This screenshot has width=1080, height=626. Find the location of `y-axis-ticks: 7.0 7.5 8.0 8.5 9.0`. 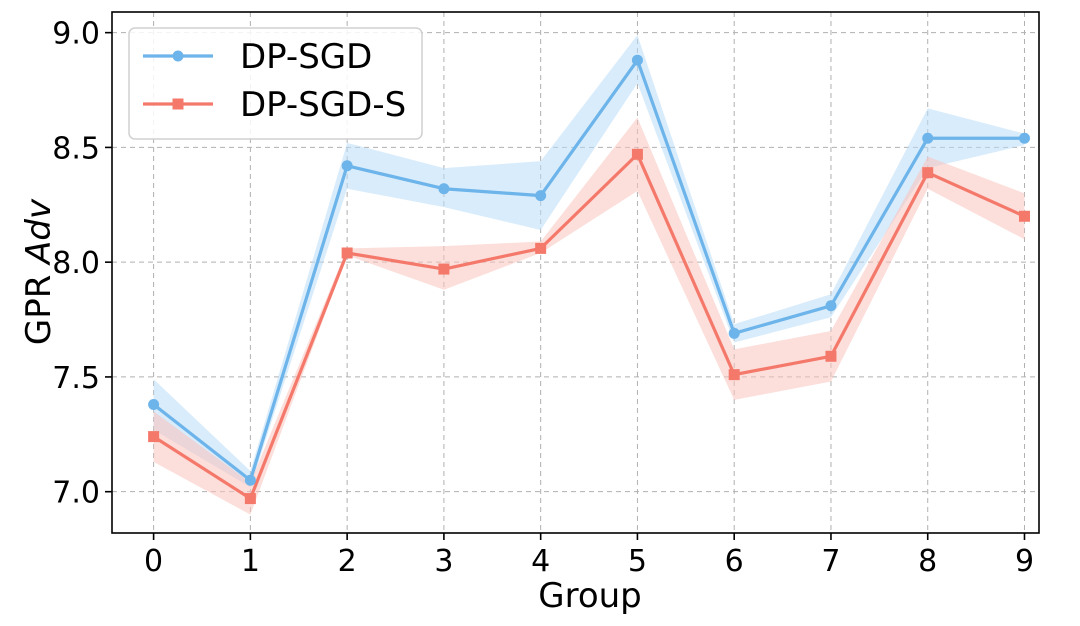

y-axis-ticks: 7.0 7.5 8.0 8.5 9.0 is located at coordinates (82, 264).